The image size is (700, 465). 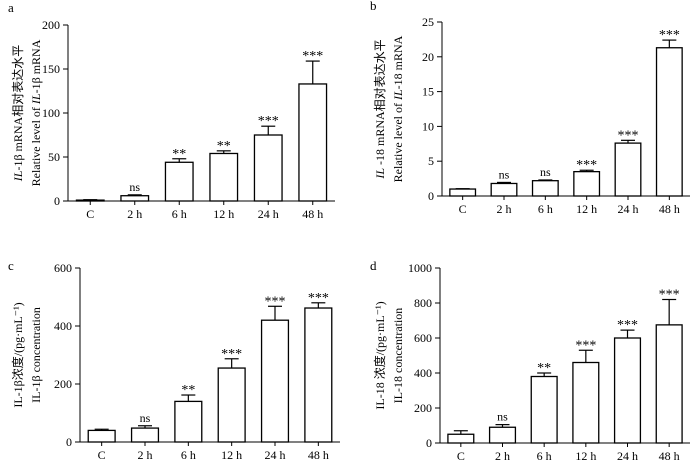 I want to click on y-axis-label-en: Relative level of IL-18 mRNA, so click(x=398, y=108).